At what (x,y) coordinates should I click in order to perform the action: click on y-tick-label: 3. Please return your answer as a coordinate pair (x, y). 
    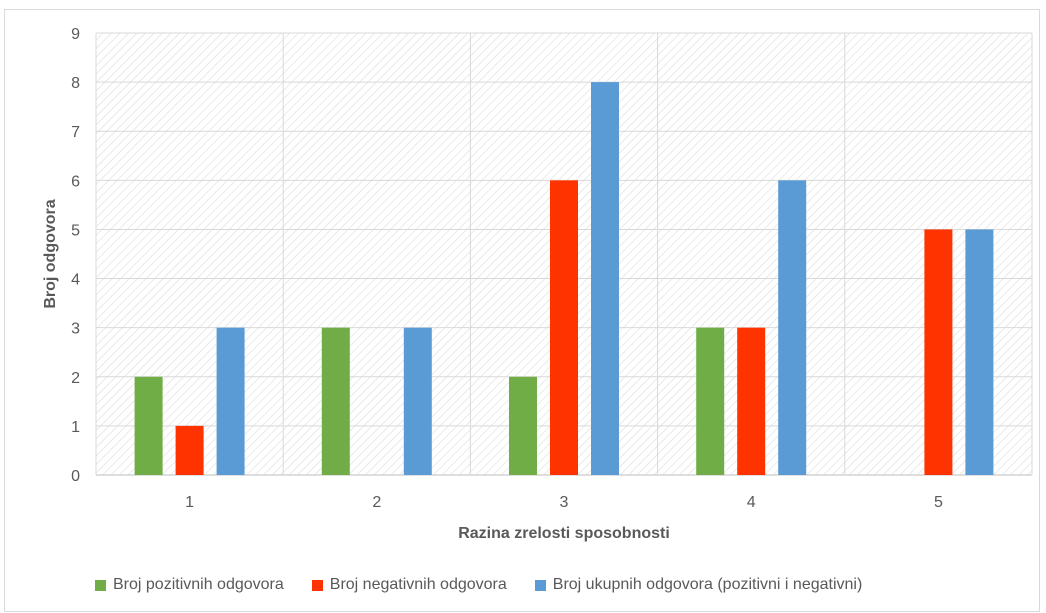
    Looking at the image, I should click on (75, 329).